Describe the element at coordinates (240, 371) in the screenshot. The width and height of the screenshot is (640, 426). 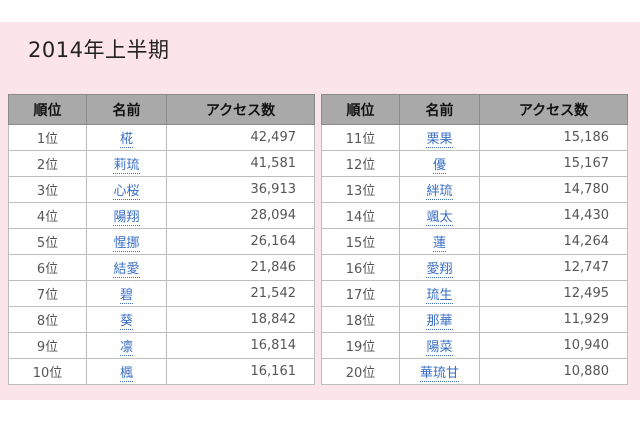
I see `access-count-cell: 16,161` at that location.